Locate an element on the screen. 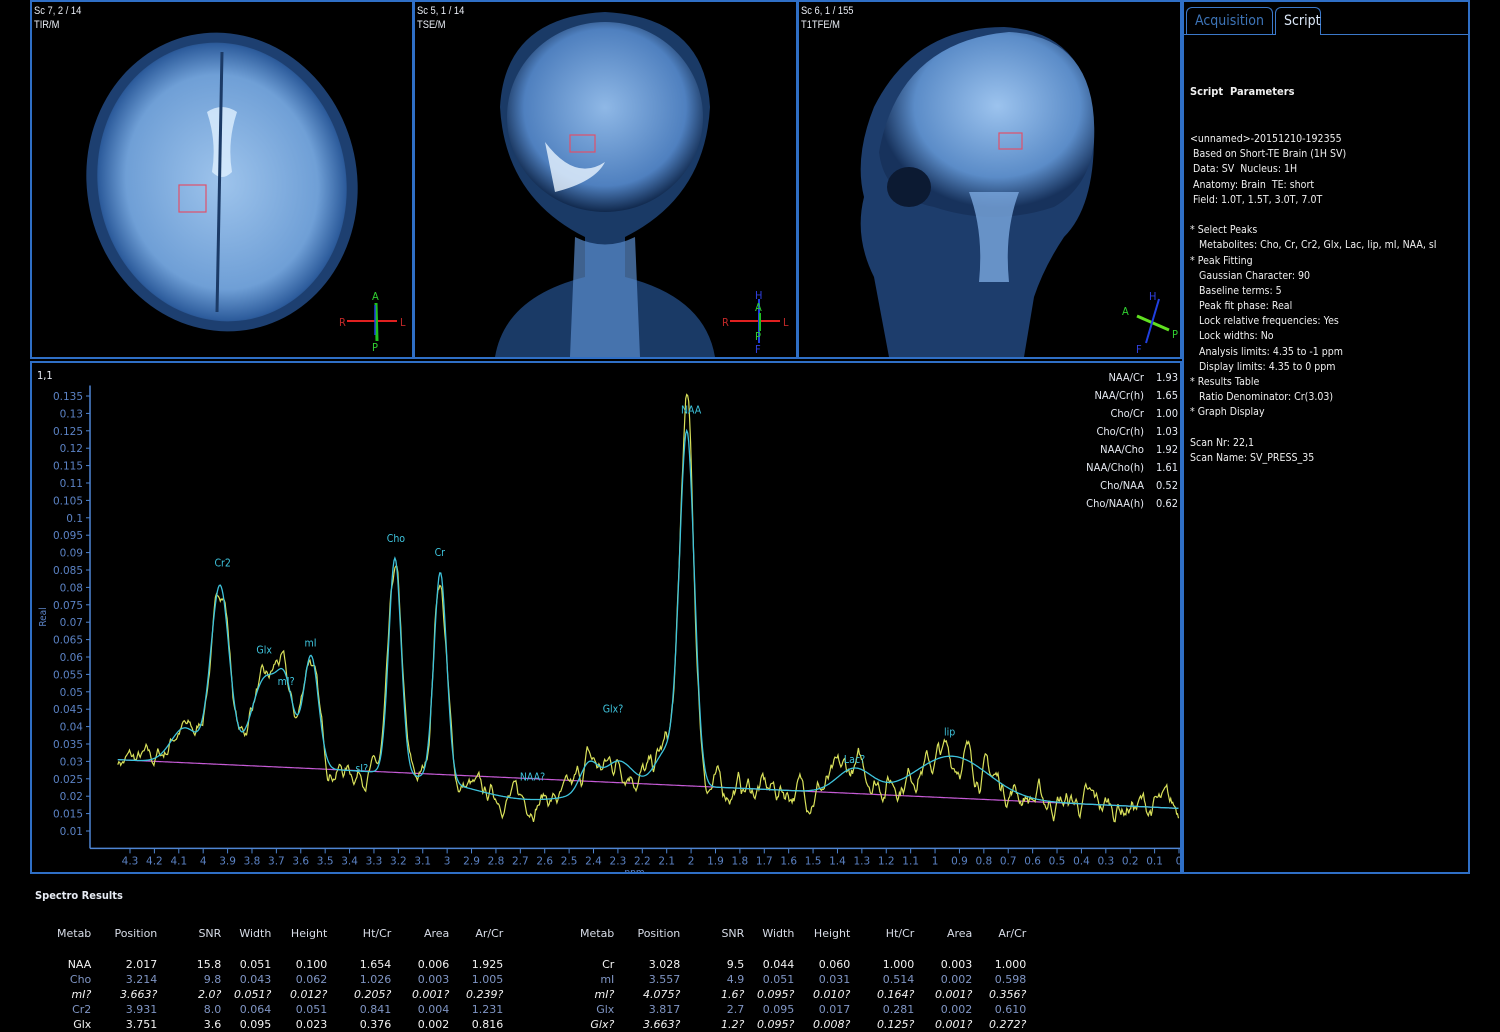 This screenshot has width=1500, height=1032. table-cell: 0.164? is located at coordinates (895, 994).